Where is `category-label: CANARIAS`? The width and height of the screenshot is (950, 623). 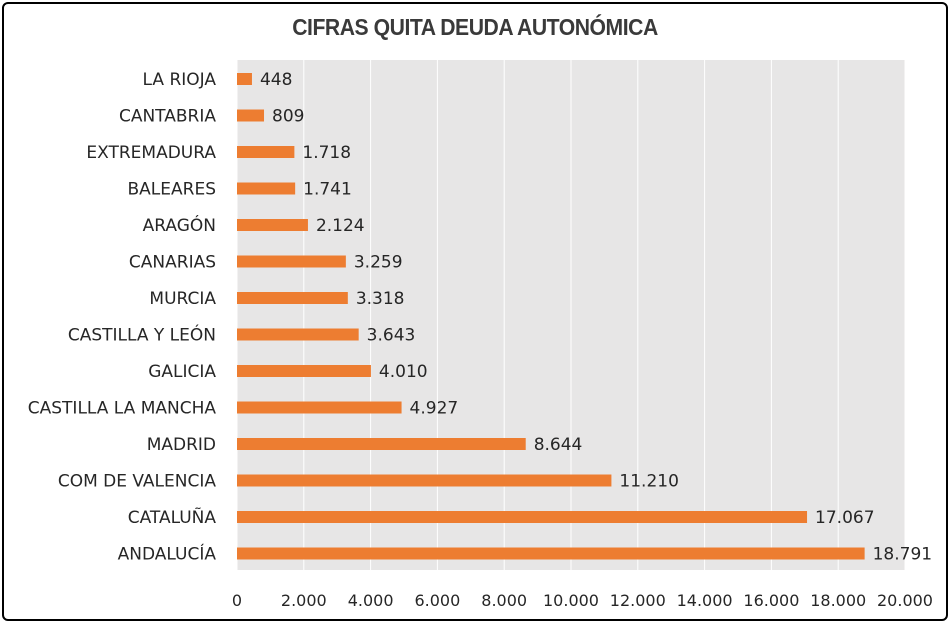 category-label: CANARIAS is located at coordinates (172, 263).